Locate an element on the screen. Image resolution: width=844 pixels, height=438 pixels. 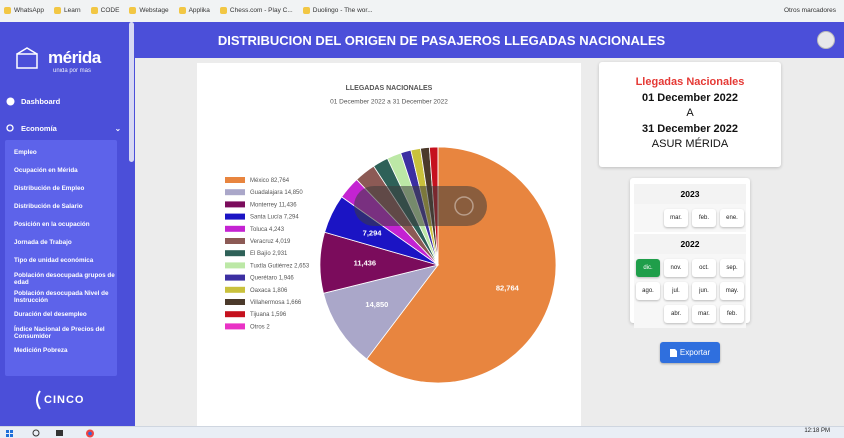
month-button: ago. is located at coordinates (648, 291).